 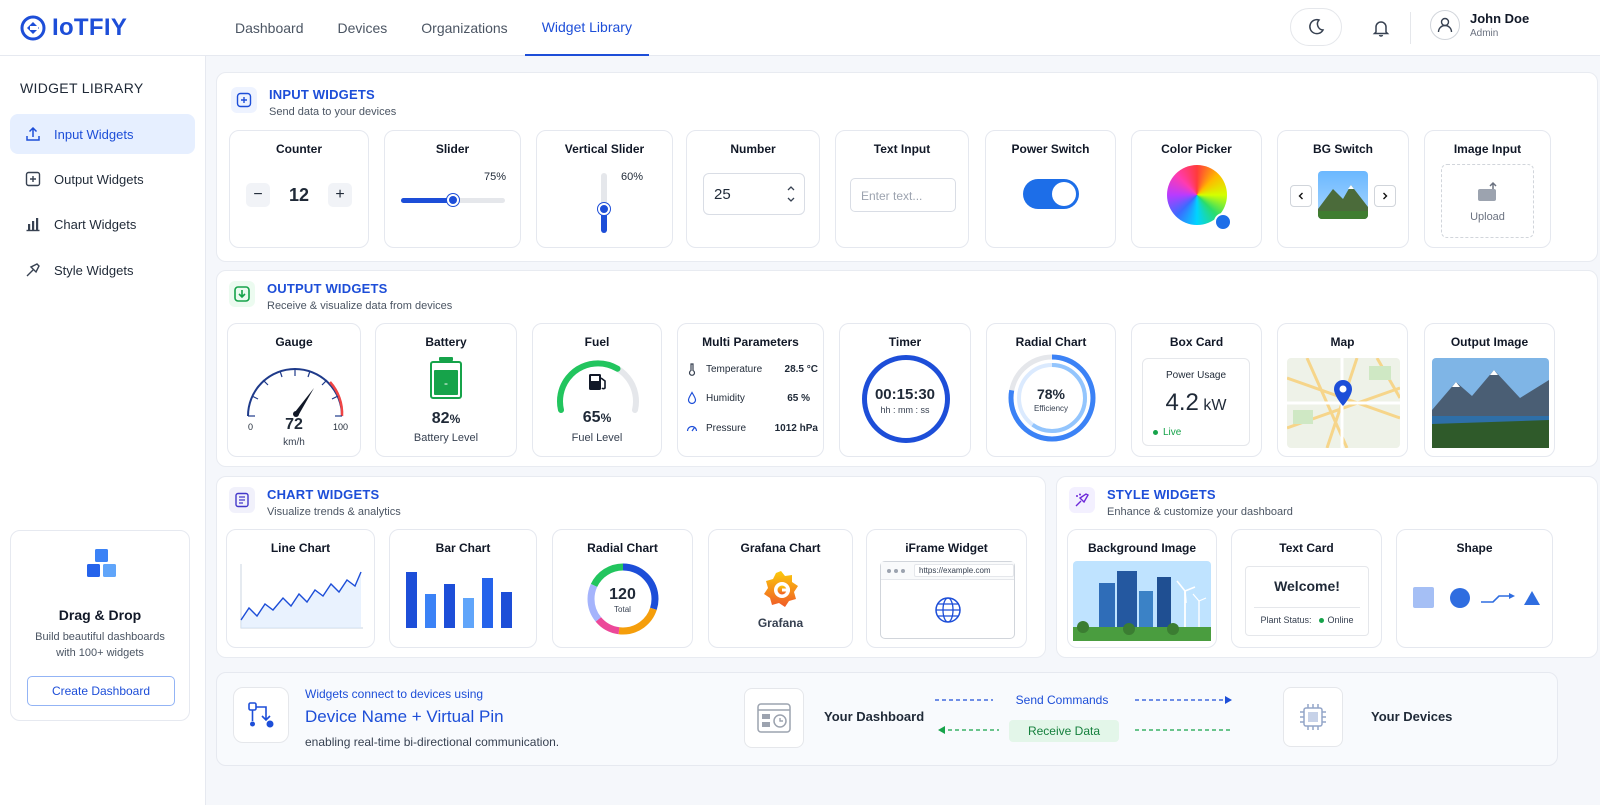 What do you see at coordinates (1385, 196) in the screenshot?
I see `bg-next-button` at bounding box center [1385, 196].